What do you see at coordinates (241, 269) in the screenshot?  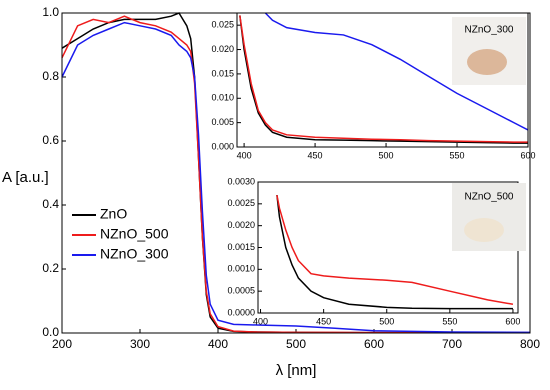 I see `y-tick-label: 0.0010` at bounding box center [241, 269].